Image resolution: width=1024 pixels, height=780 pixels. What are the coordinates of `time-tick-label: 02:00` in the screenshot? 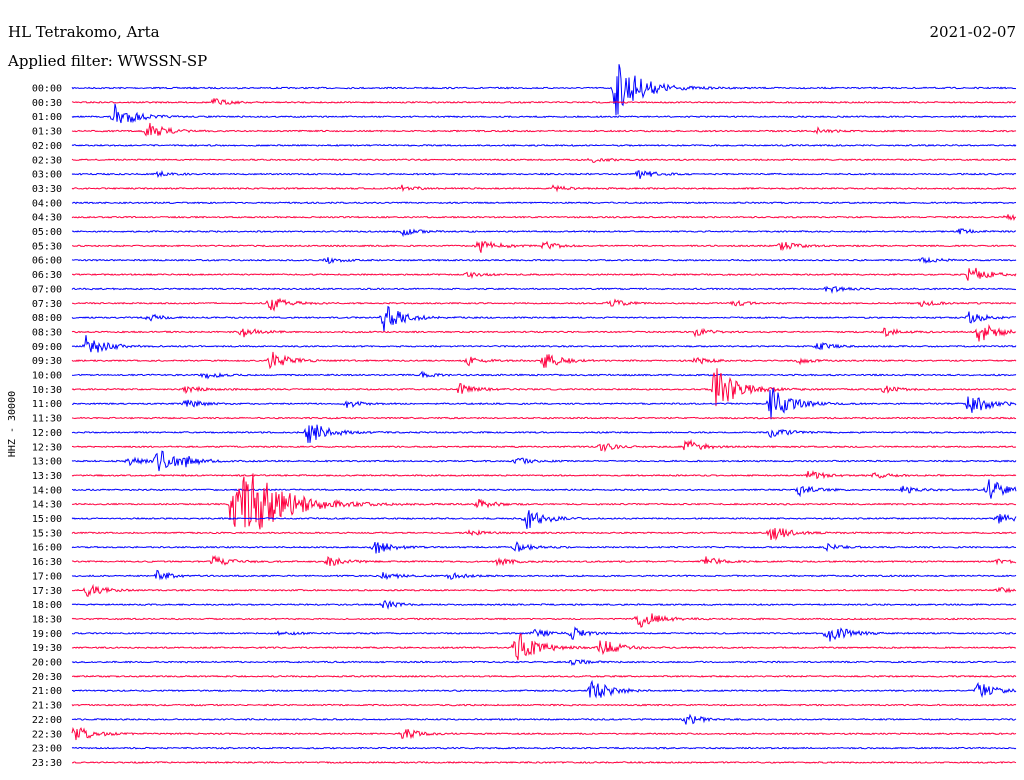 It's located at (47, 146).